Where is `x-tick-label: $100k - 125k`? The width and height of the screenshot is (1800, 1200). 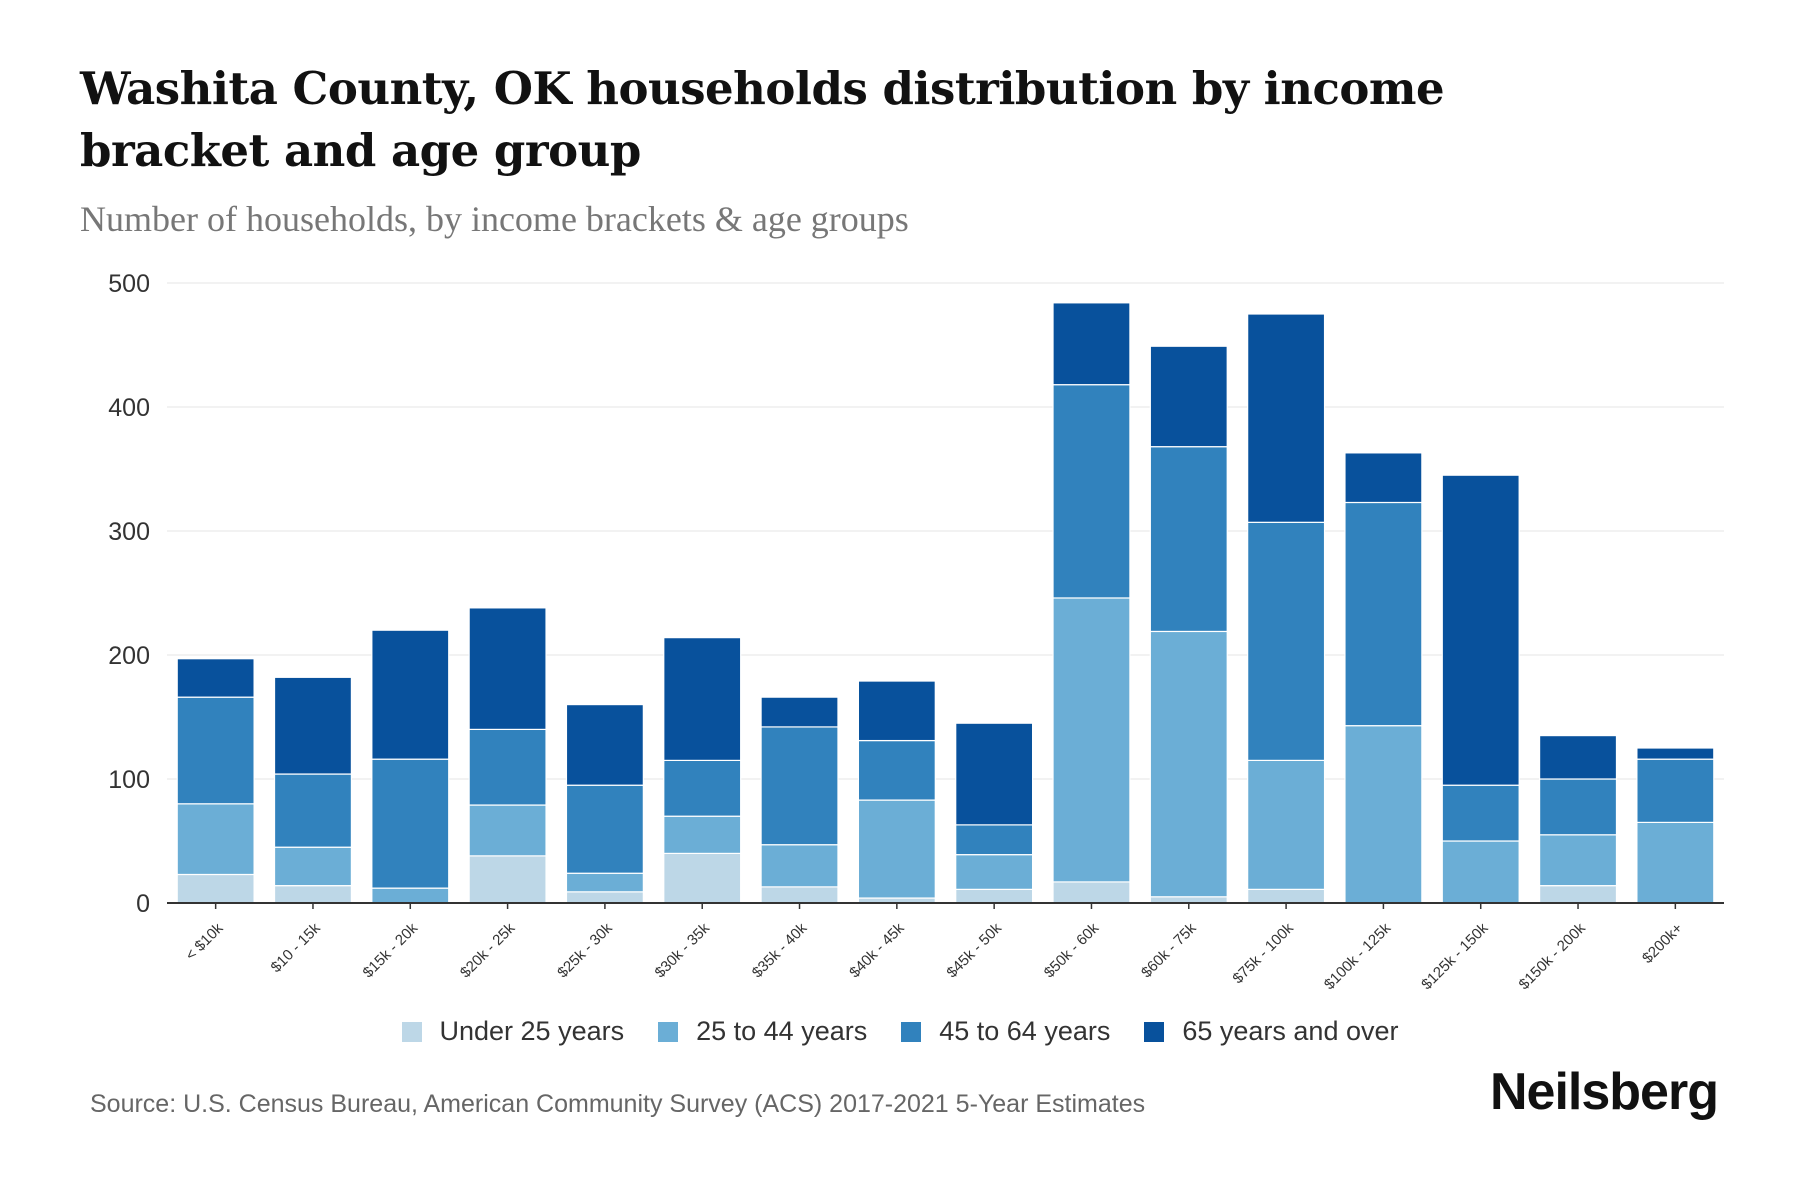
x-tick-label: $100k - 125k is located at coordinates (1358, 956).